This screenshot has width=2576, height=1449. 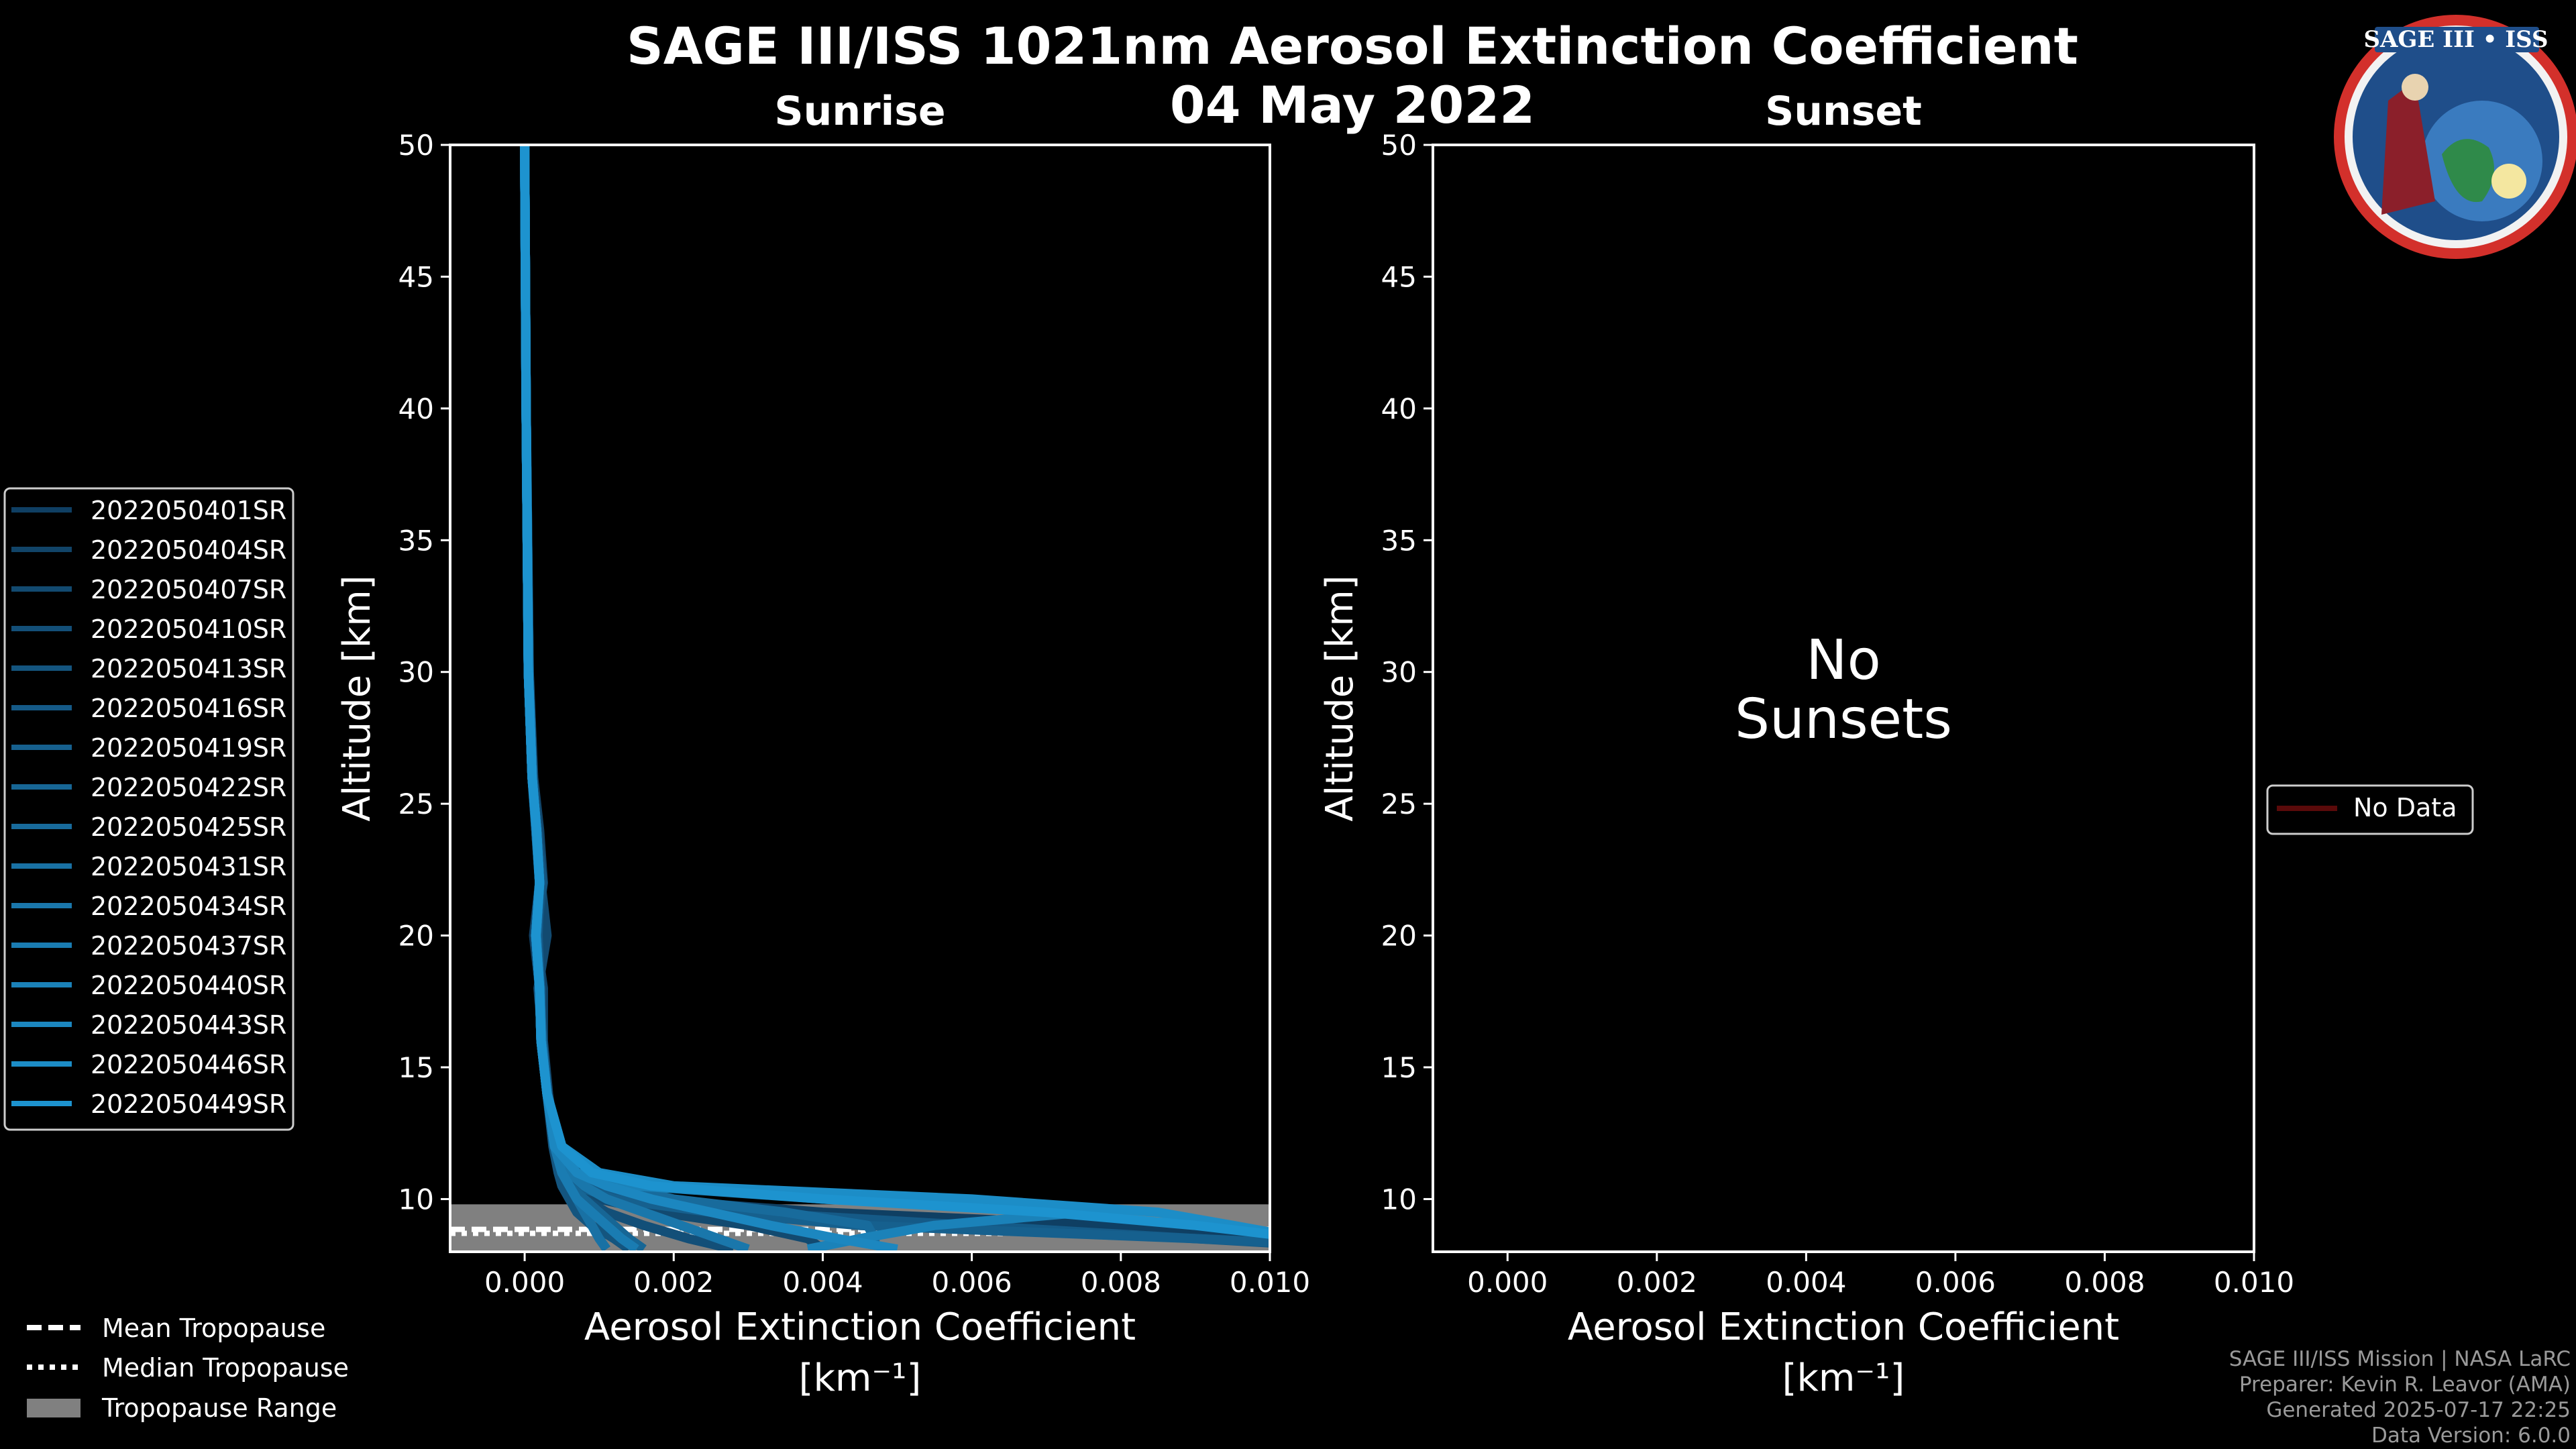 I want to click on legend-label: 2022050449SR, so click(x=188, y=1104).